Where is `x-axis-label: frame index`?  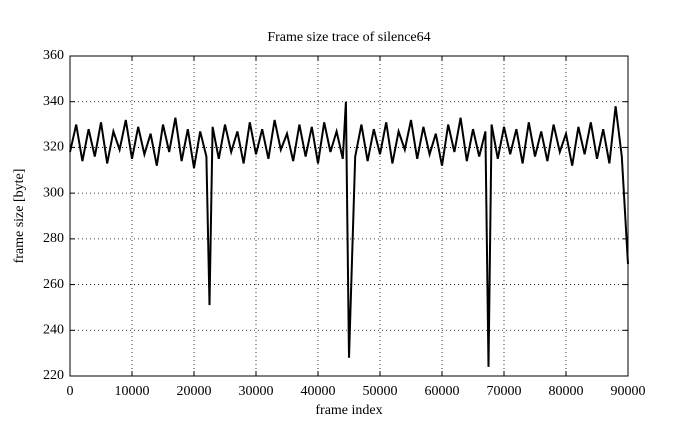
x-axis-label: frame index is located at coordinates (348, 410).